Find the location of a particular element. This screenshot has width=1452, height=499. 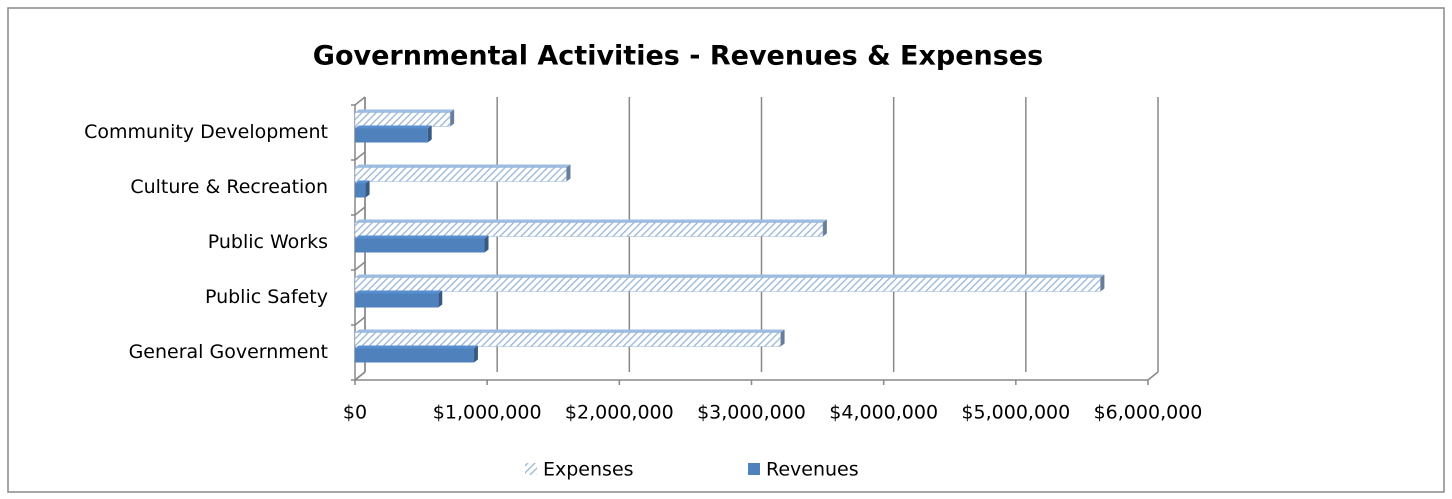

x-tick-label: $4,000,000 is located at coordinates (883, 413).